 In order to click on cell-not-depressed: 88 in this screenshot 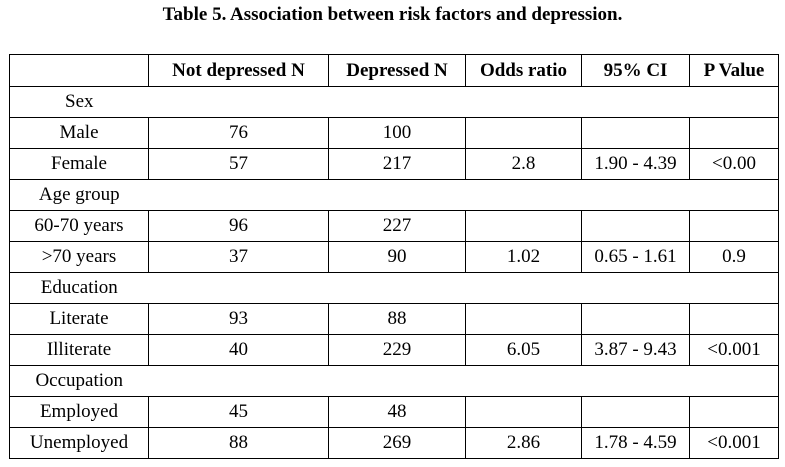, I will do `click(238, 443)`.